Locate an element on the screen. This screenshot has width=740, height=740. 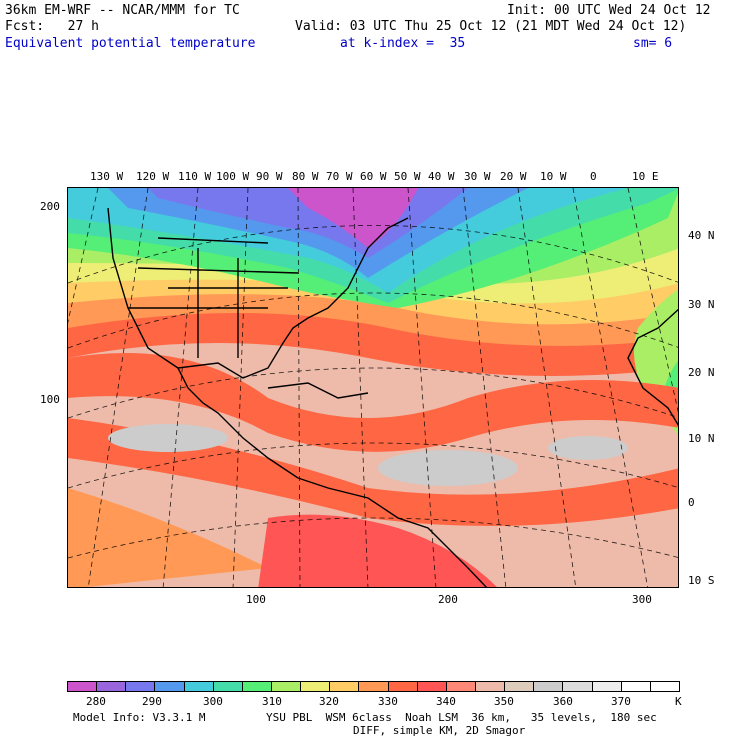
lon-label: 20 W is located at coordinates (513, 176).